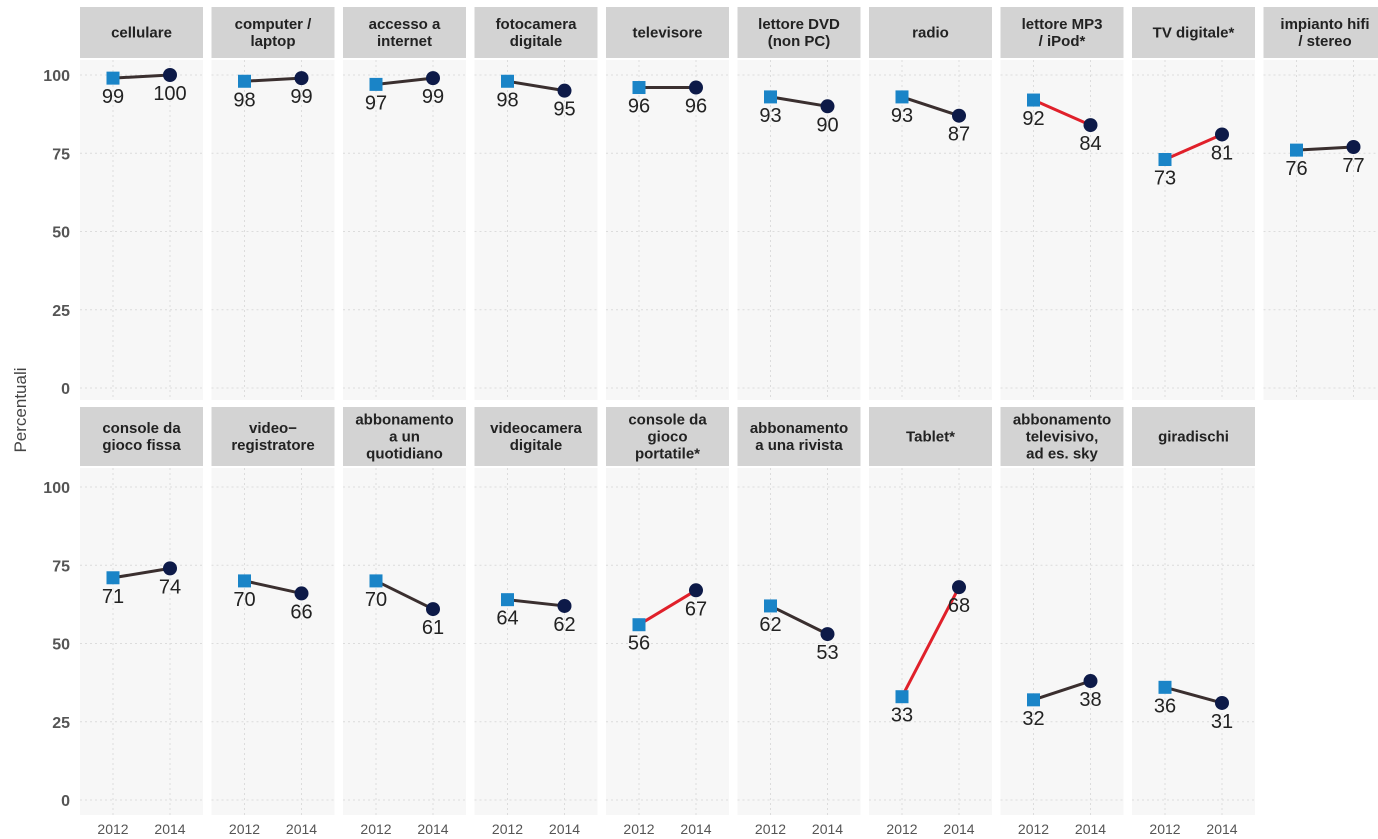  What do you see at coordinates (667, 33) in the screenshot?
I see `facet-strip-label: televisore` at bounding box center [667, 33].